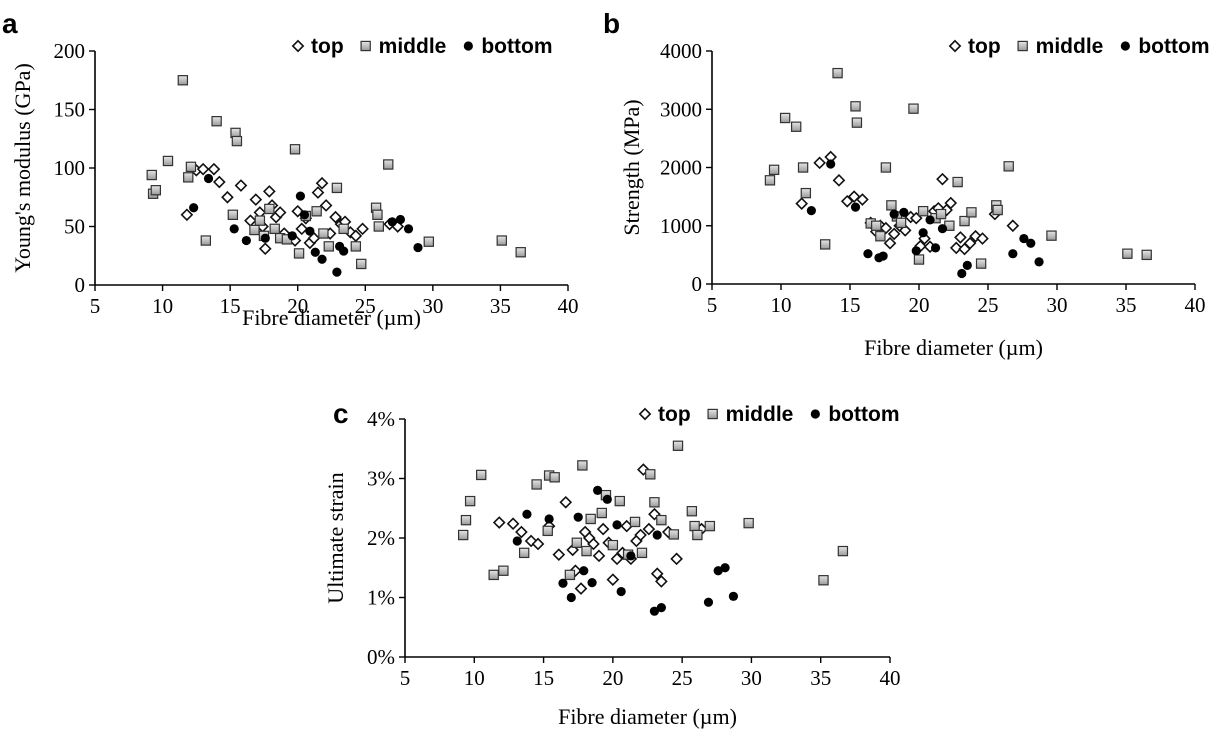 The height and width of the screenshot is (731, 1221). What do you see at coordinates (955, 46) in the screenshot?
I see `legend-marker-top` at bounding box center [955, 46].